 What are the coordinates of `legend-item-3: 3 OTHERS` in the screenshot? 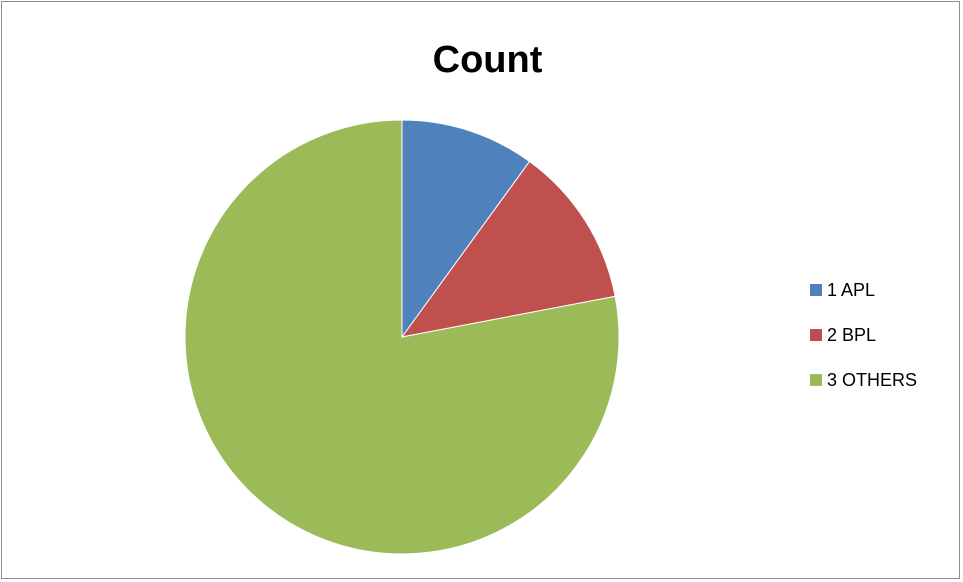 It's located at (863, 380).